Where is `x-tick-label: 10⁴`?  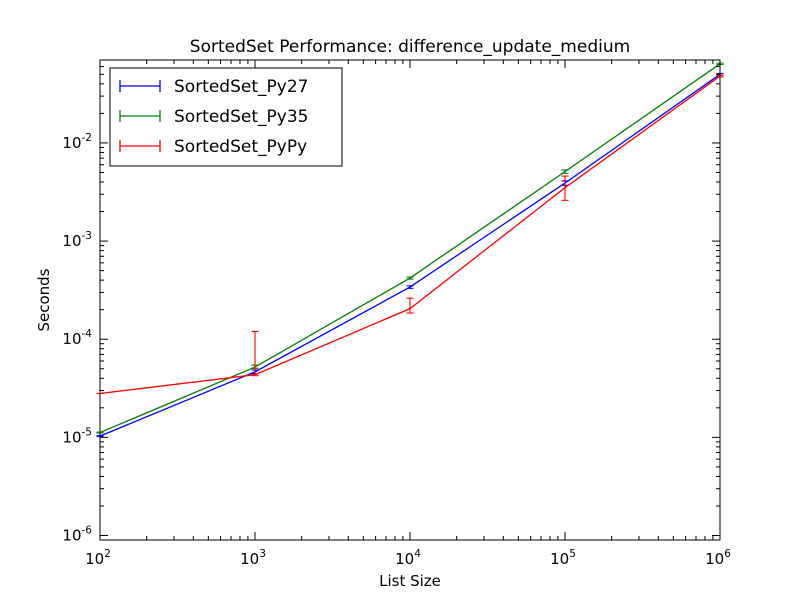 x-tick-label: 10⁴ is located at coordinates (408, 558).